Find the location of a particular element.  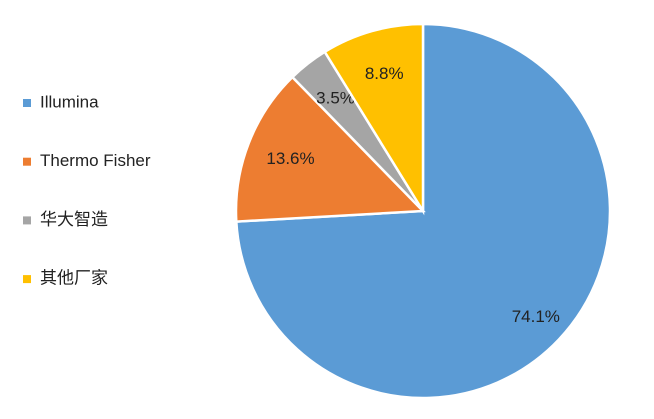

data-label: 74.1% is located at coordinates (536, 316).